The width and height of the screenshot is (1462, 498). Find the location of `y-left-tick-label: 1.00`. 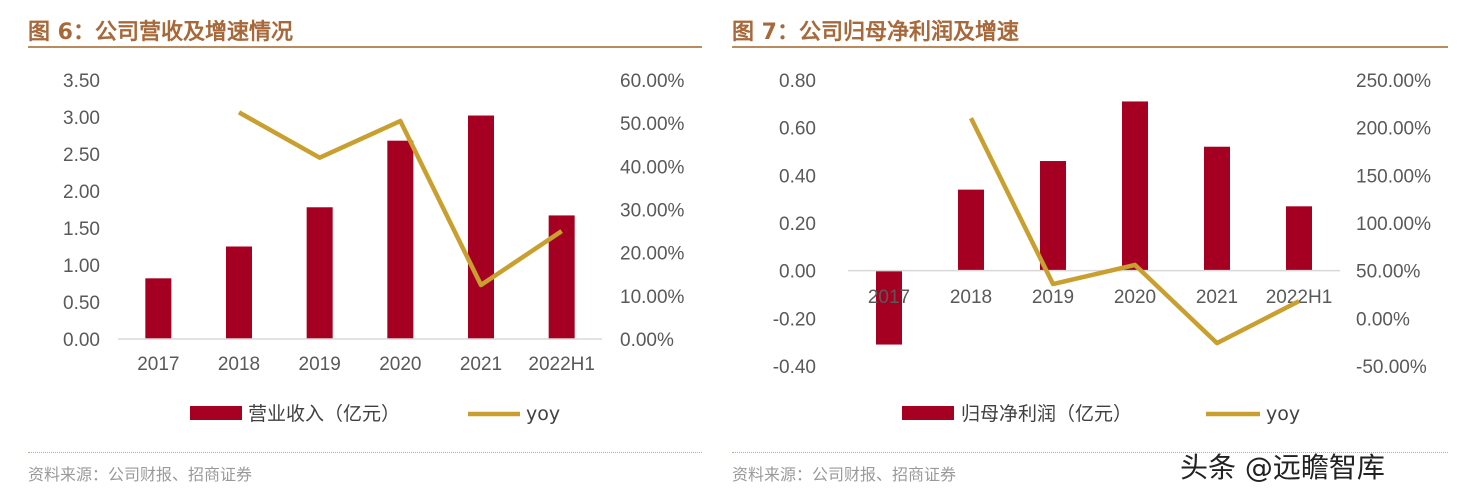

y-left-tick-label: 1.00 is located at coordinates (81, 266).